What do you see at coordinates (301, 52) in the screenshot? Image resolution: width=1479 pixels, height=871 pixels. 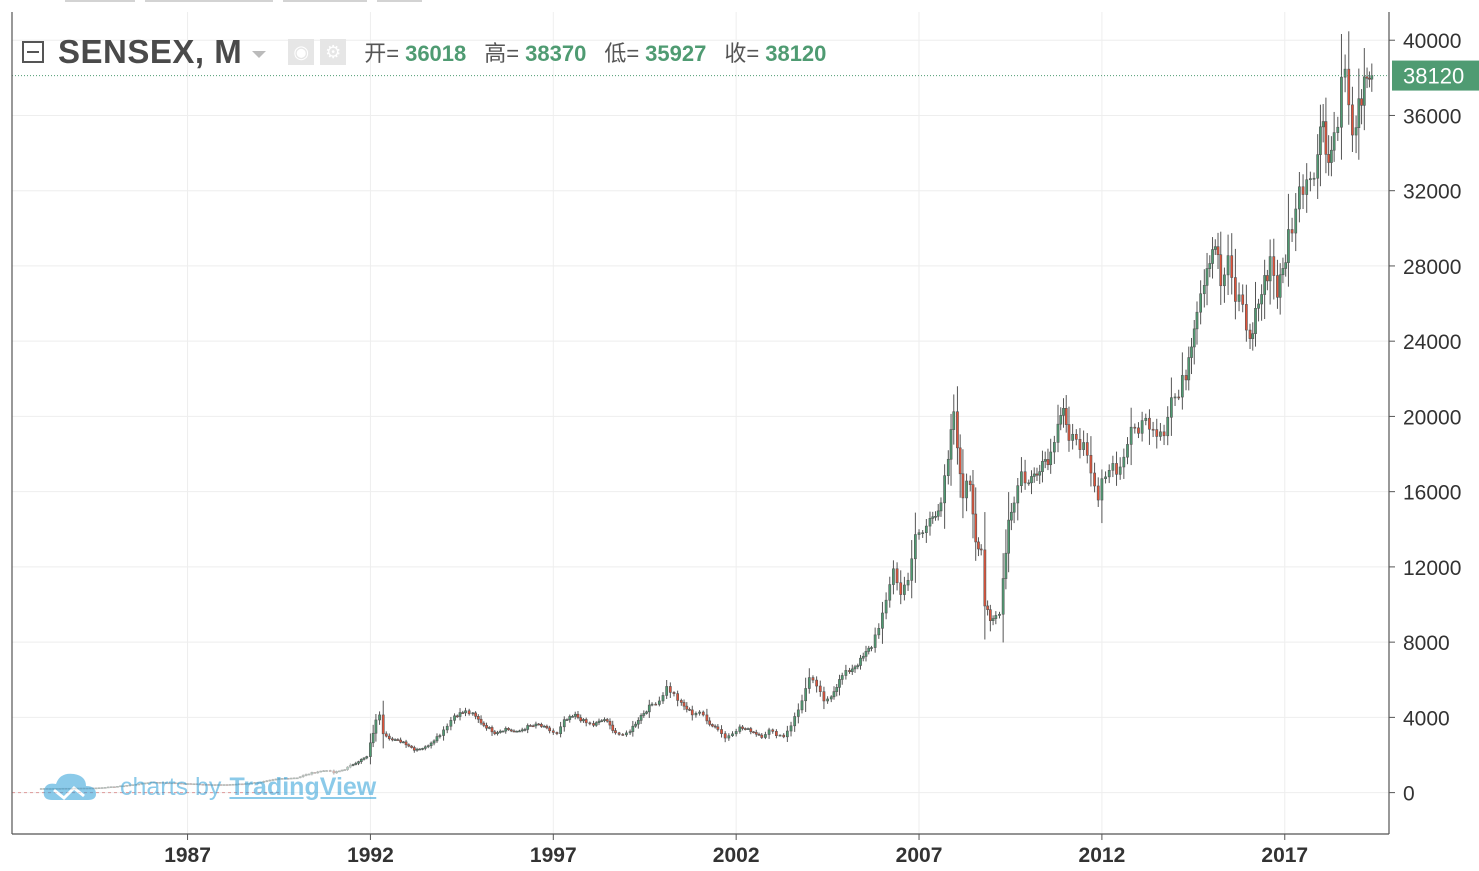 I see `eye-icon: ◉` at bounding box center [301, 52].